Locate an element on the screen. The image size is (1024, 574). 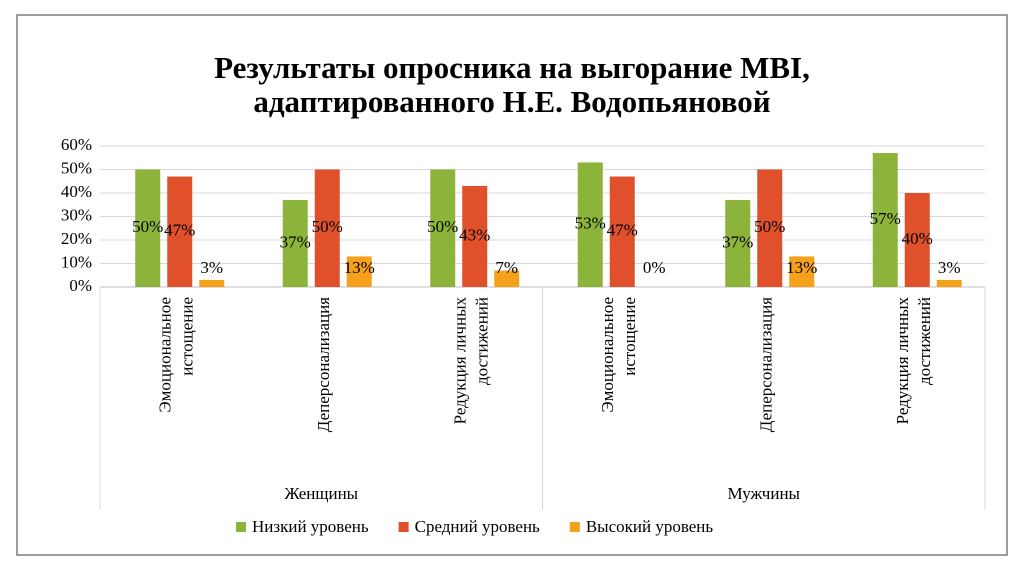
value-label: 57% is located at coordinates (885, 218).